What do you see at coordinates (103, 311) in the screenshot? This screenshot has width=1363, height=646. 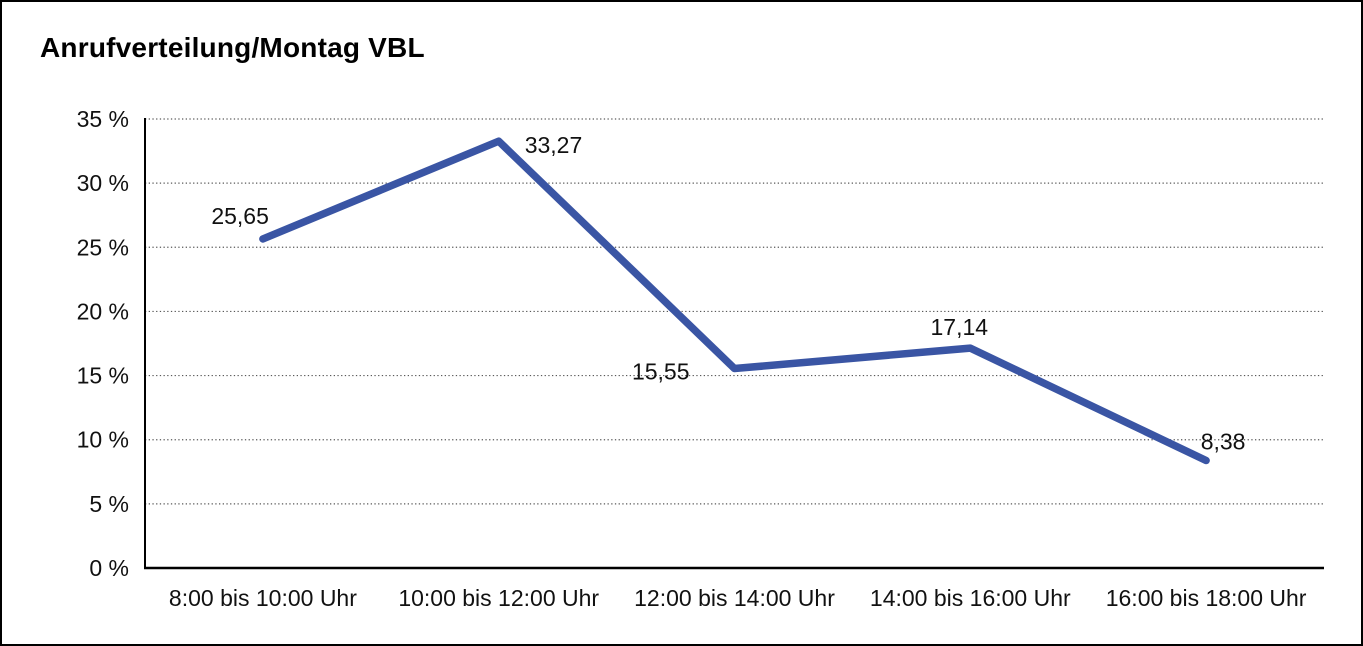 I see `y-tick-label: 20 %` at bounding box center [103, 311].